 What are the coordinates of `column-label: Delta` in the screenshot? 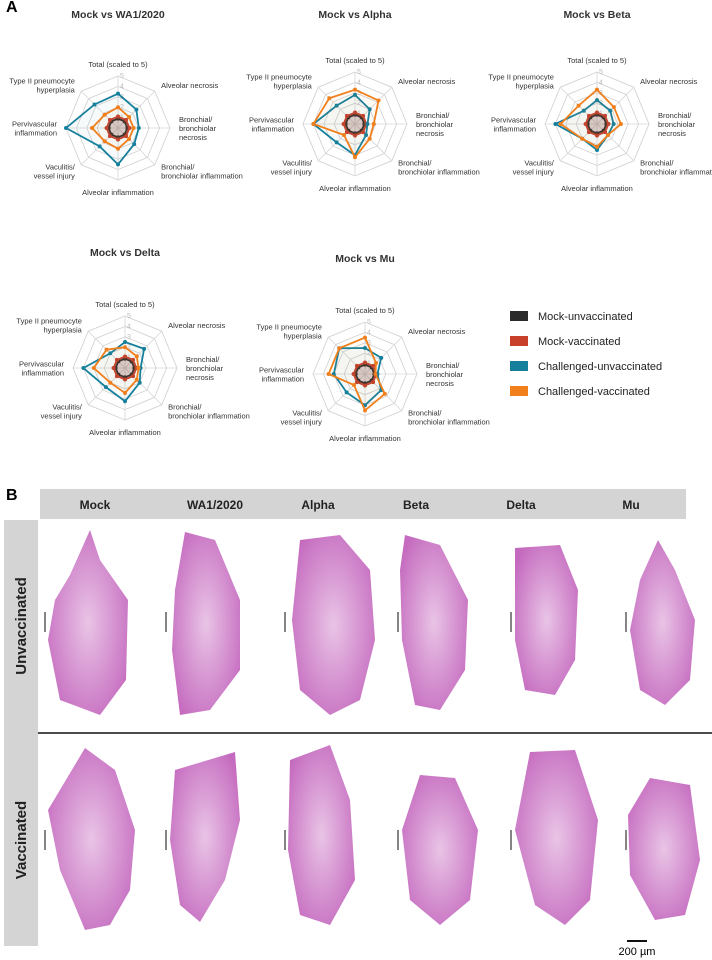 It's located at (521, 505).